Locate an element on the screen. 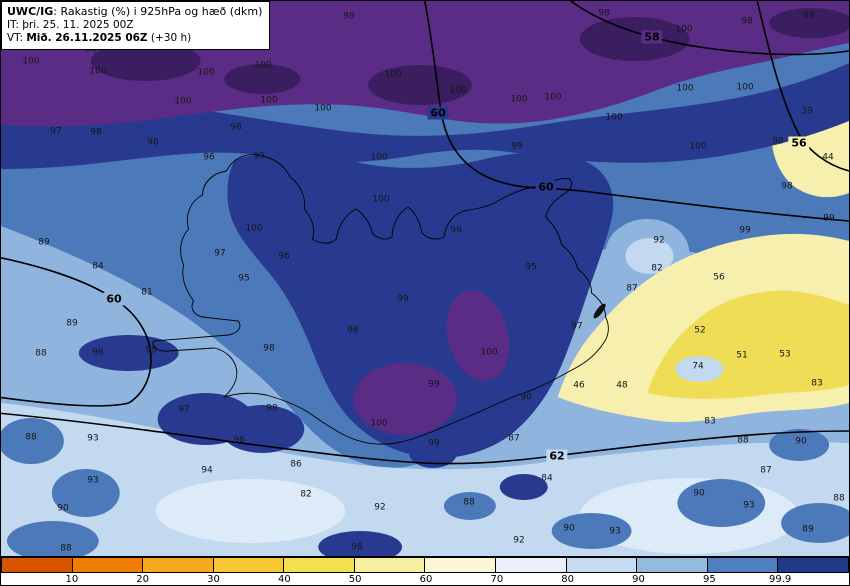  colorbar-tick: 90 is located at coordinates (638, 579).